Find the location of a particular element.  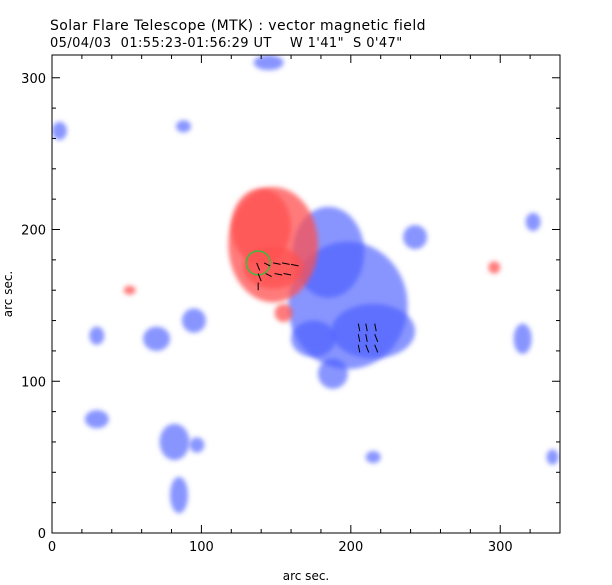

y-tick-label: 100 is located at coordinates (33, 382).